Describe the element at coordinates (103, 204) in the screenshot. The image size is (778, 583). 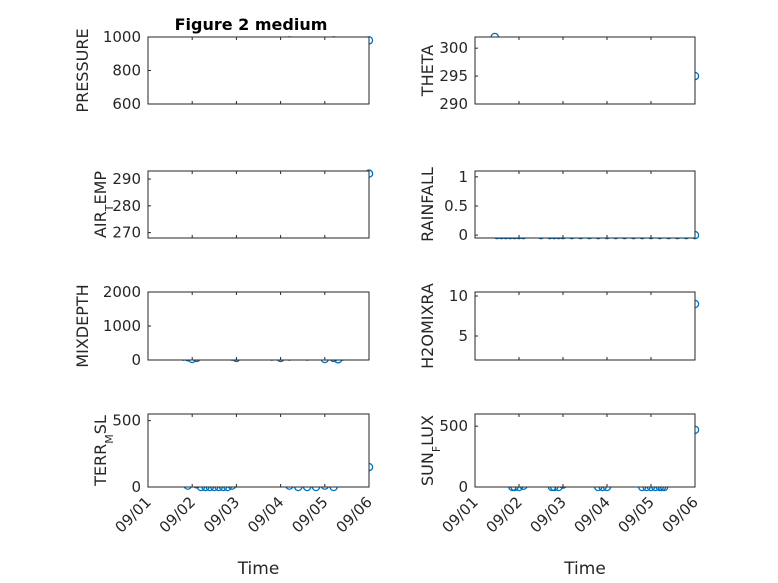
I see `y-axis-label: AIRTEMP` at that location.